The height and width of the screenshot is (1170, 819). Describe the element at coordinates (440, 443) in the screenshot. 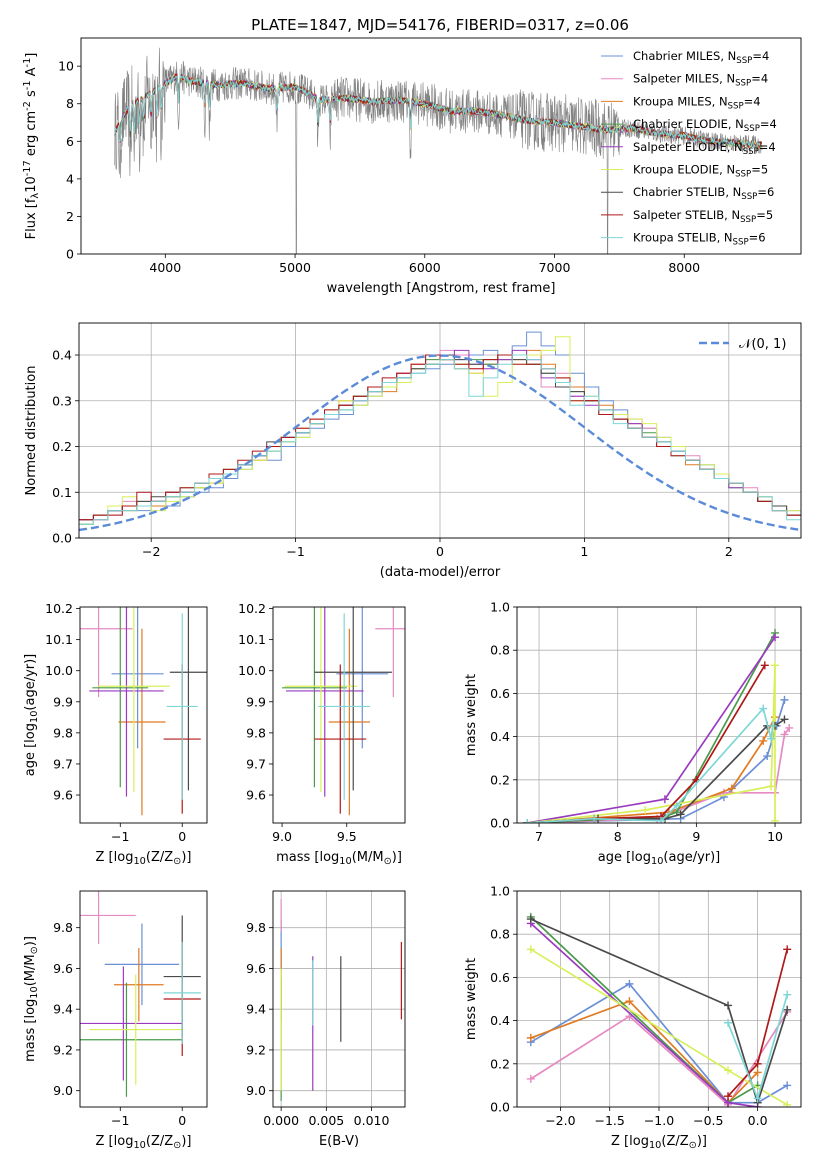

I see `normal-curve` at that location.